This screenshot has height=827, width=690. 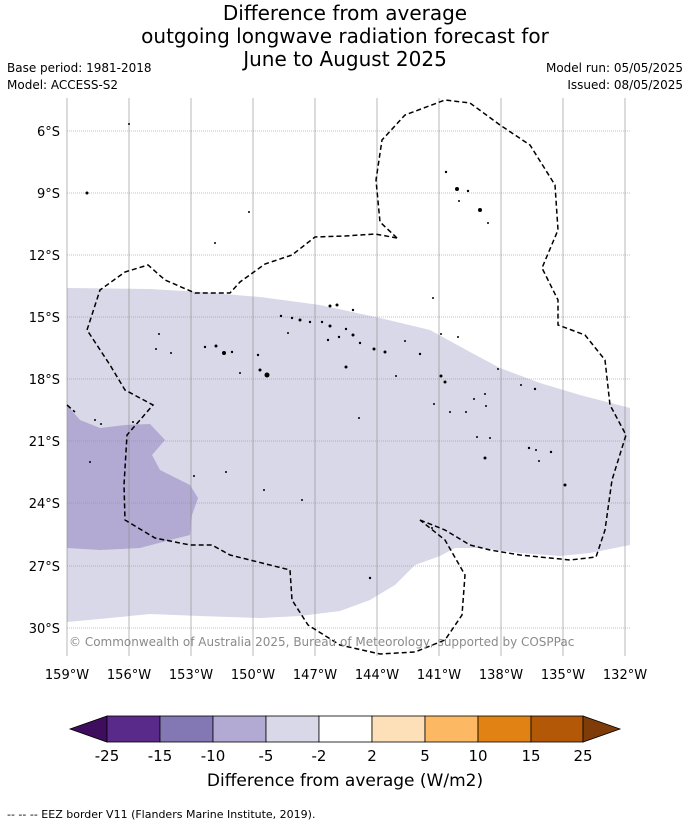 I want to click on lon-label: 150°W, so click(x=253, y=675).